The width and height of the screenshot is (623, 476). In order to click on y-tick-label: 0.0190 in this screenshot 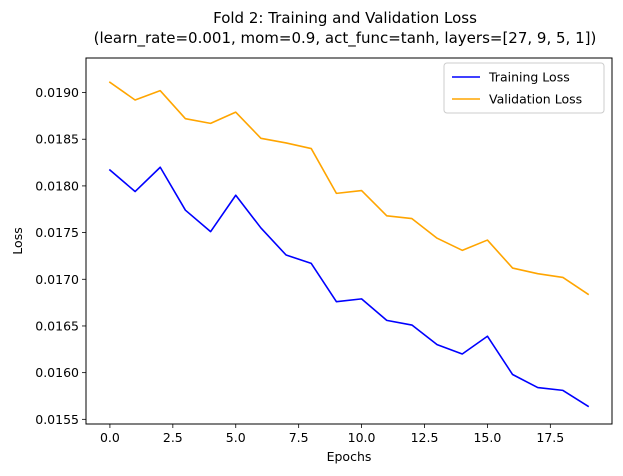, I will do `click(57, 92)`.